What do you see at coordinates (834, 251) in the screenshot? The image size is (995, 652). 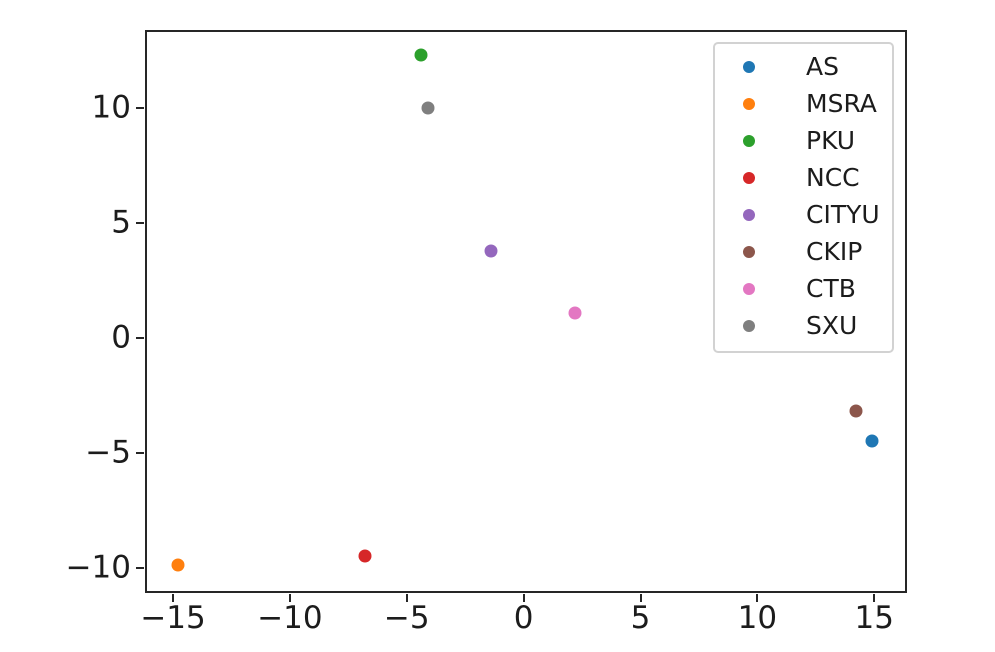 I see `legend-label: CKIP` at bounding box center [834, 251].